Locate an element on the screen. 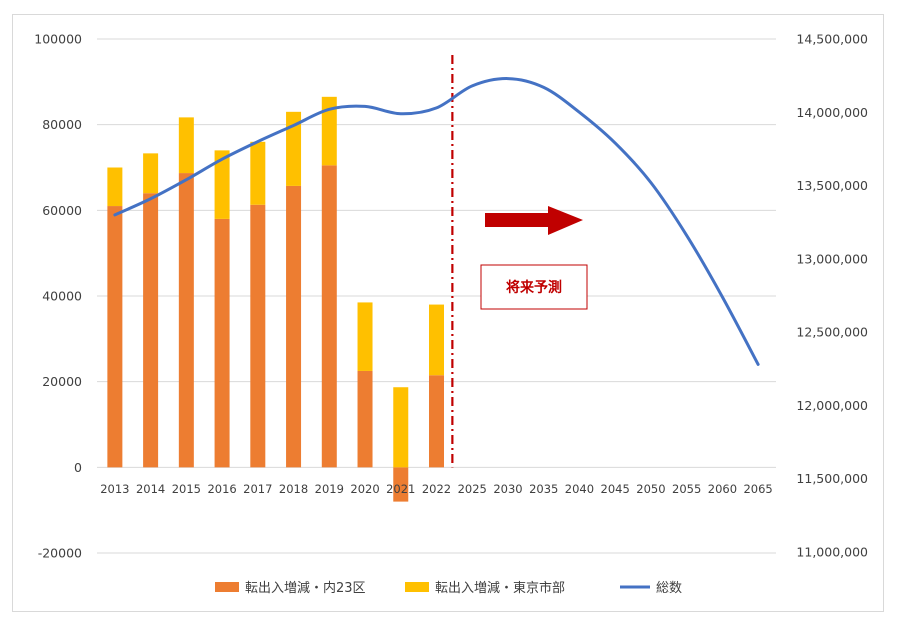 This screenshot has height=627, width=900. x-tick-label: 2035 is located at coordinates (543, 489).